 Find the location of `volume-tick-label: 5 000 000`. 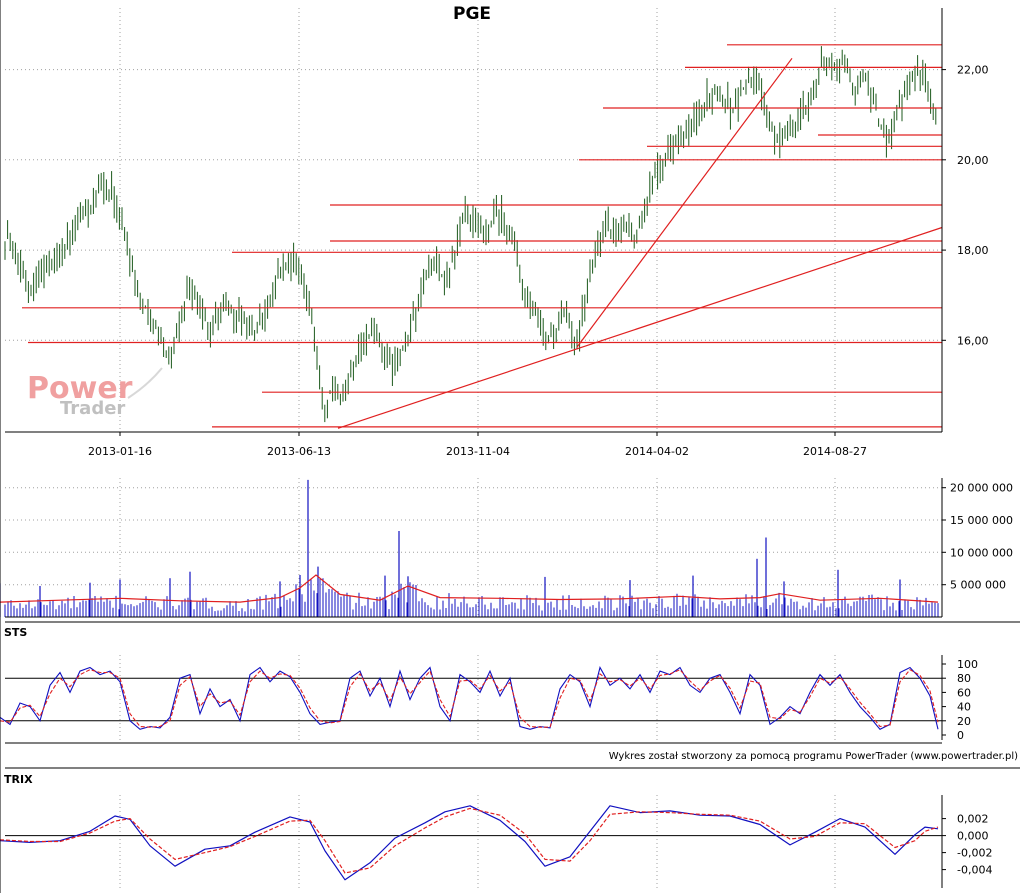

volume-tick-label: 5 000 000 is located at coordinates (978, 585).